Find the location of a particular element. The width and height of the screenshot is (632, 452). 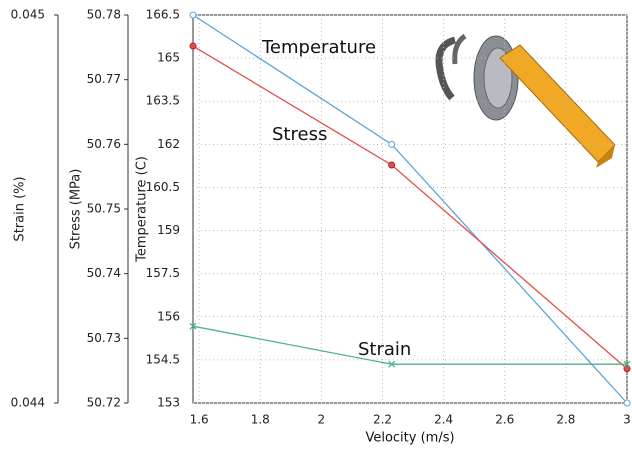

y-tick-label: 166.5 is located at coordinates (163, 15).